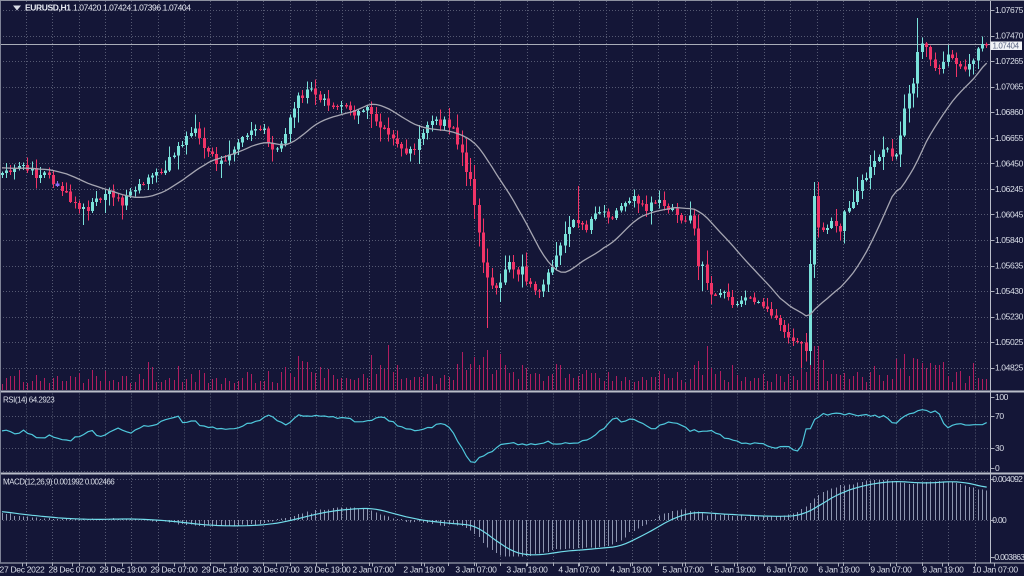  I want to click on svg-text: 1.05230, so click(1009, 317).